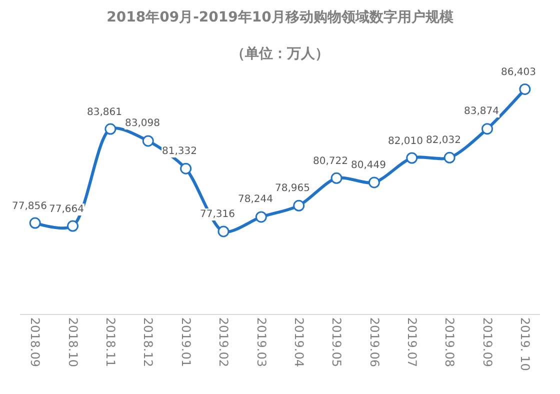  What do you see at coordinates (481, 111) in the screenshot?
I see `data-label: 83,874` at bounding box center [481, 111].